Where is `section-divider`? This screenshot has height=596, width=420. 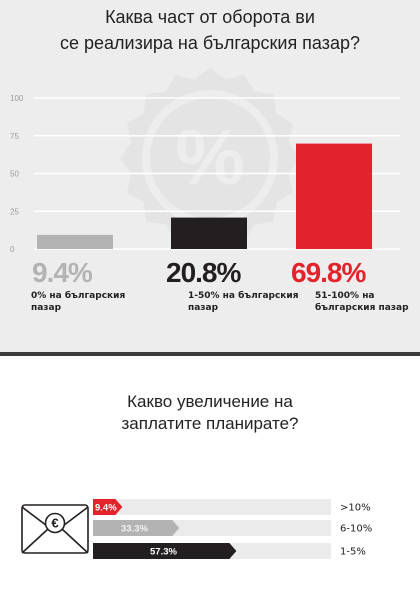
section-divider is located at coordinates (210, 354).